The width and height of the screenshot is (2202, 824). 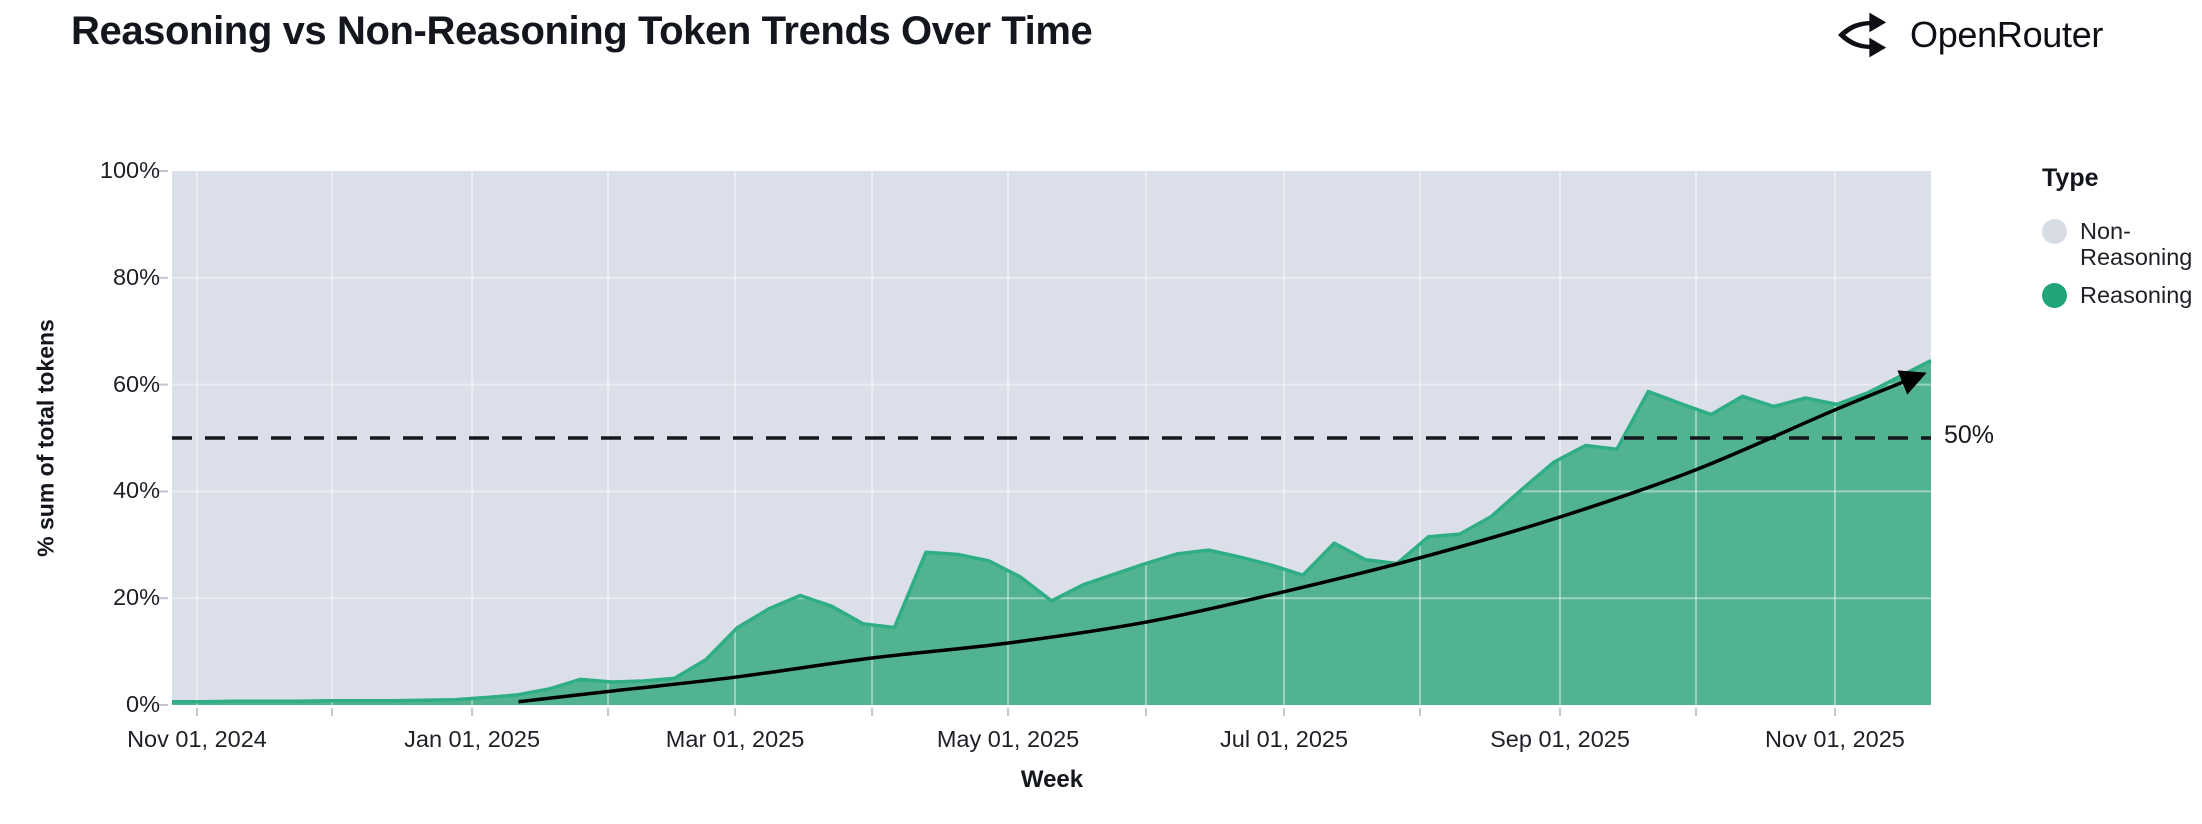 What do you see at coordinates (129, 170) in the screenshot?
I see `y-tick-label: 100%` at bounding box center [129, 170].